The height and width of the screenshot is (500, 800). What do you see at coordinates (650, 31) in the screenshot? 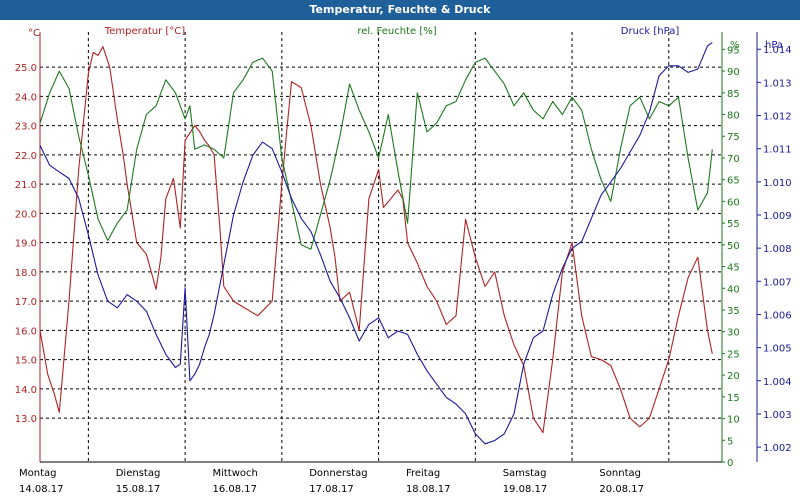
I see `pressure-axis-title: Druck [hPa]` at bounding box center [650, 31].